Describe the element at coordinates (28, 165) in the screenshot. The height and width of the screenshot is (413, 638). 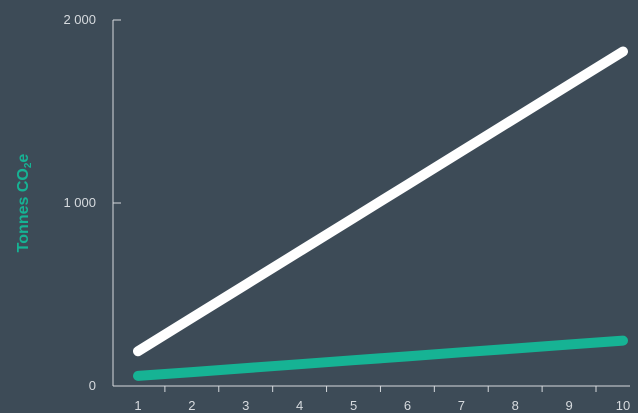
I see `y-axis-label-subscript: 2` at that location.